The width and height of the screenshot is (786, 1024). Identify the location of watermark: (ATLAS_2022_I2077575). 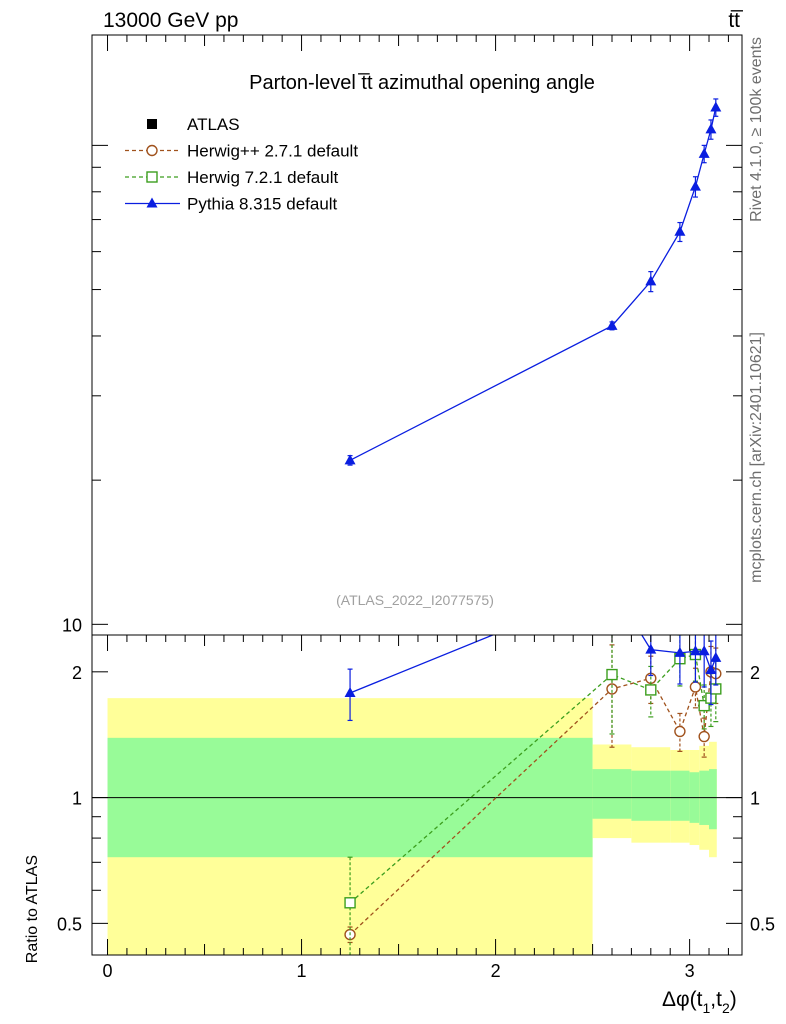
(415, 600).